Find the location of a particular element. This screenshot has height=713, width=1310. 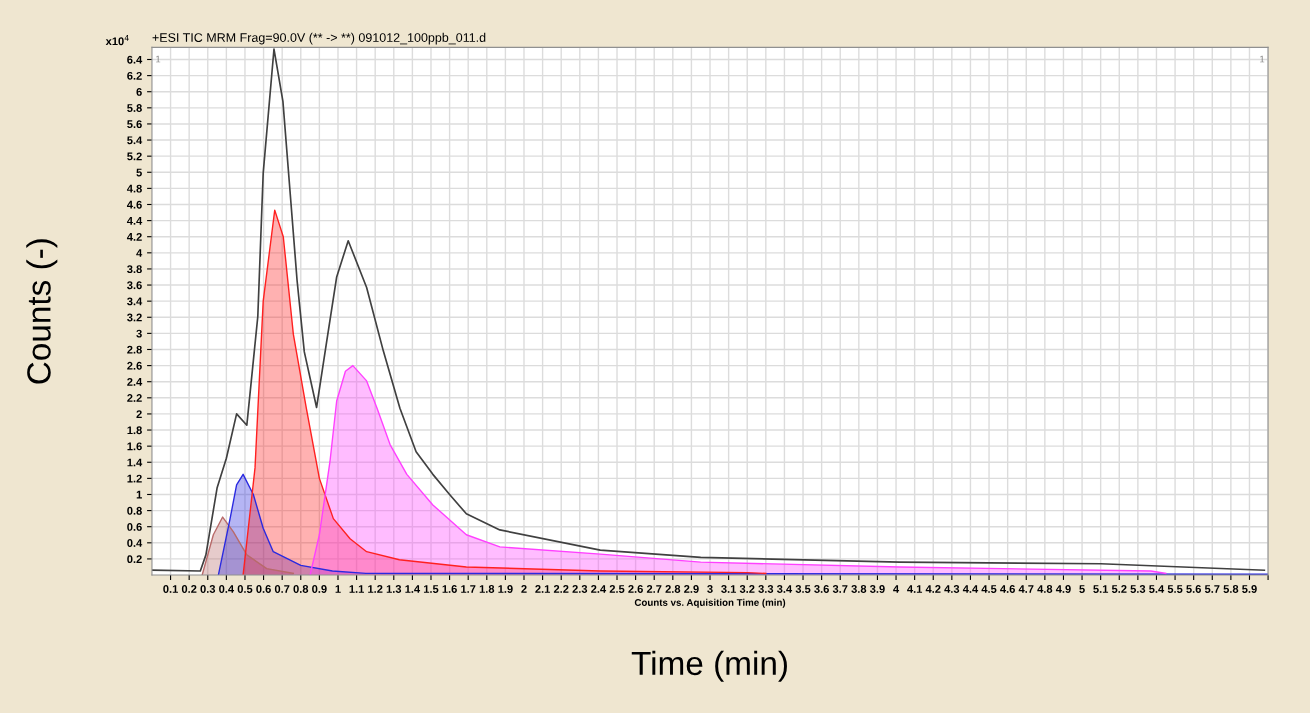

x-tick-label: 5.7 is located at coordinates (1212, 589).